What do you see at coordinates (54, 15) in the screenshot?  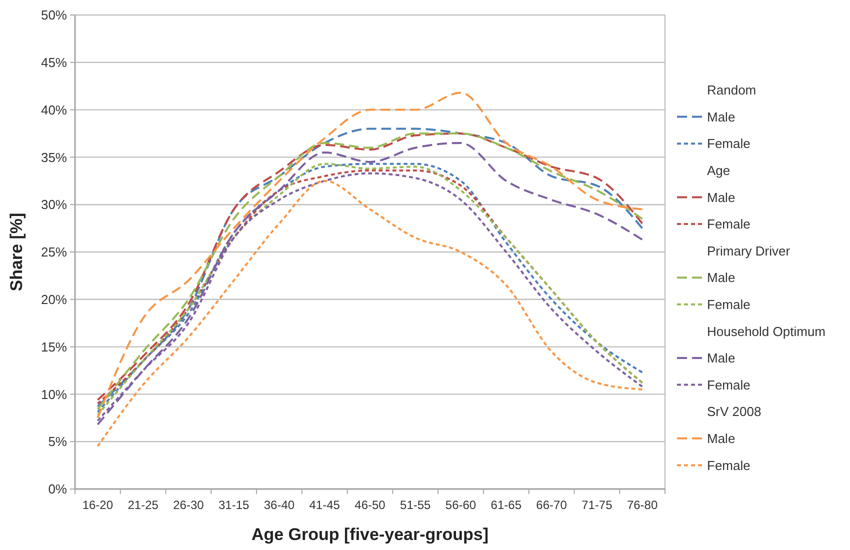 I see `y-tick-label: 50%` at bounding box center [54, 15].